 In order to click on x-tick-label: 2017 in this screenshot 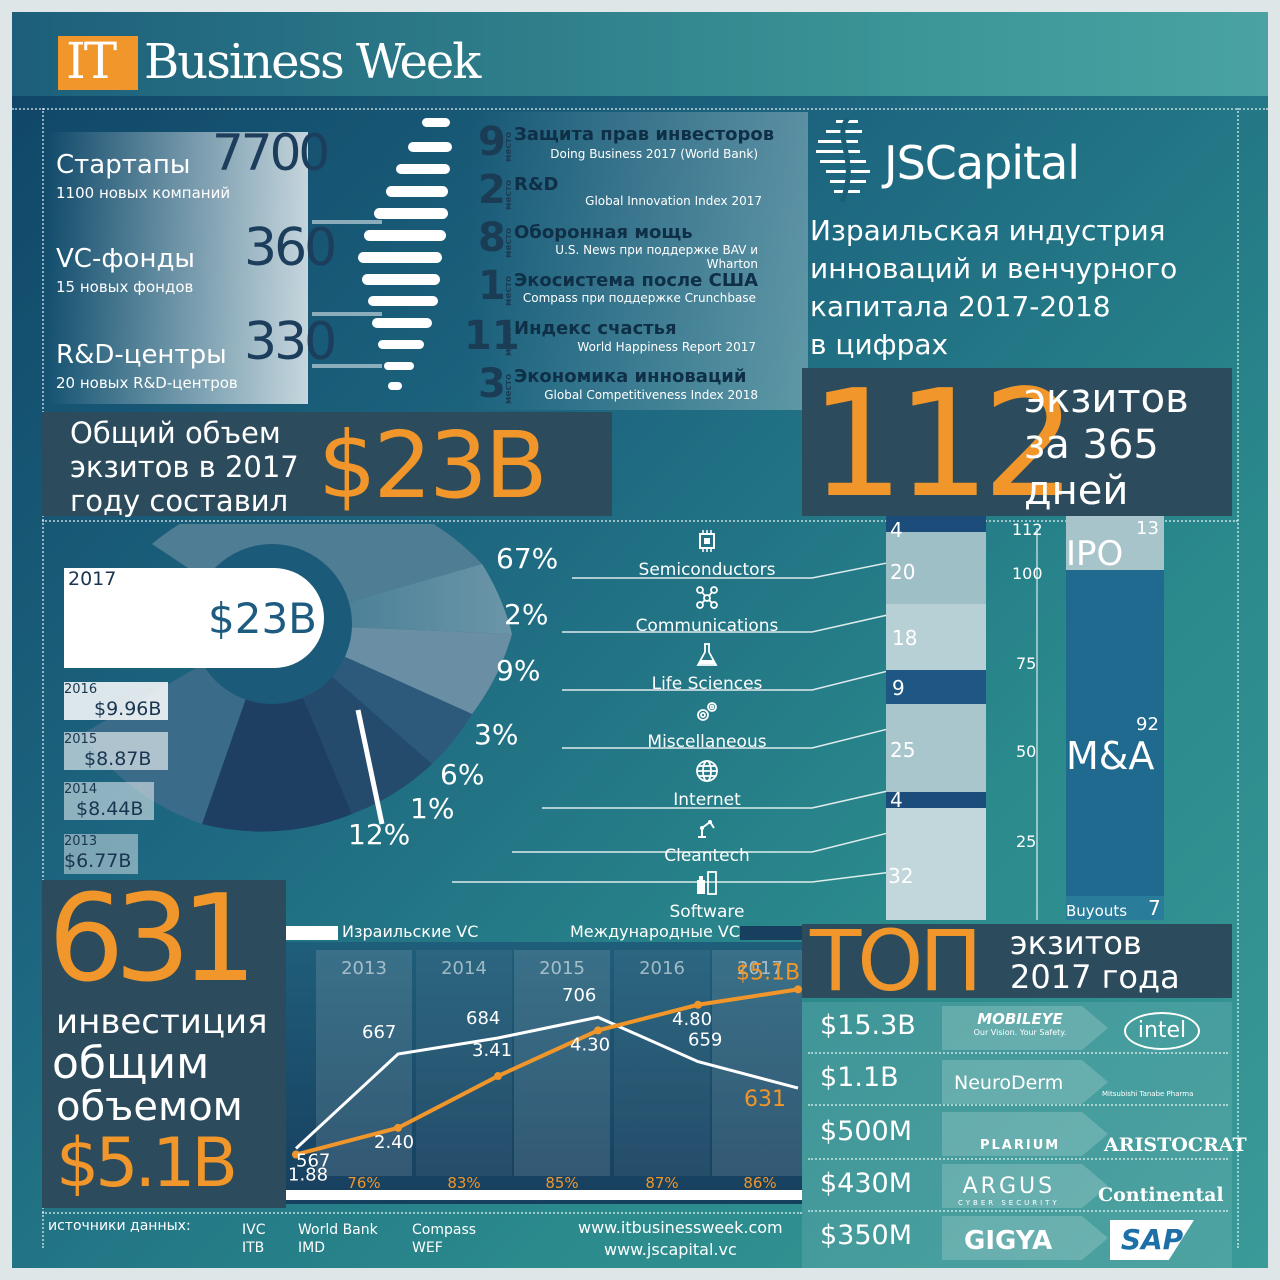, I will do `click(760, 968)`.